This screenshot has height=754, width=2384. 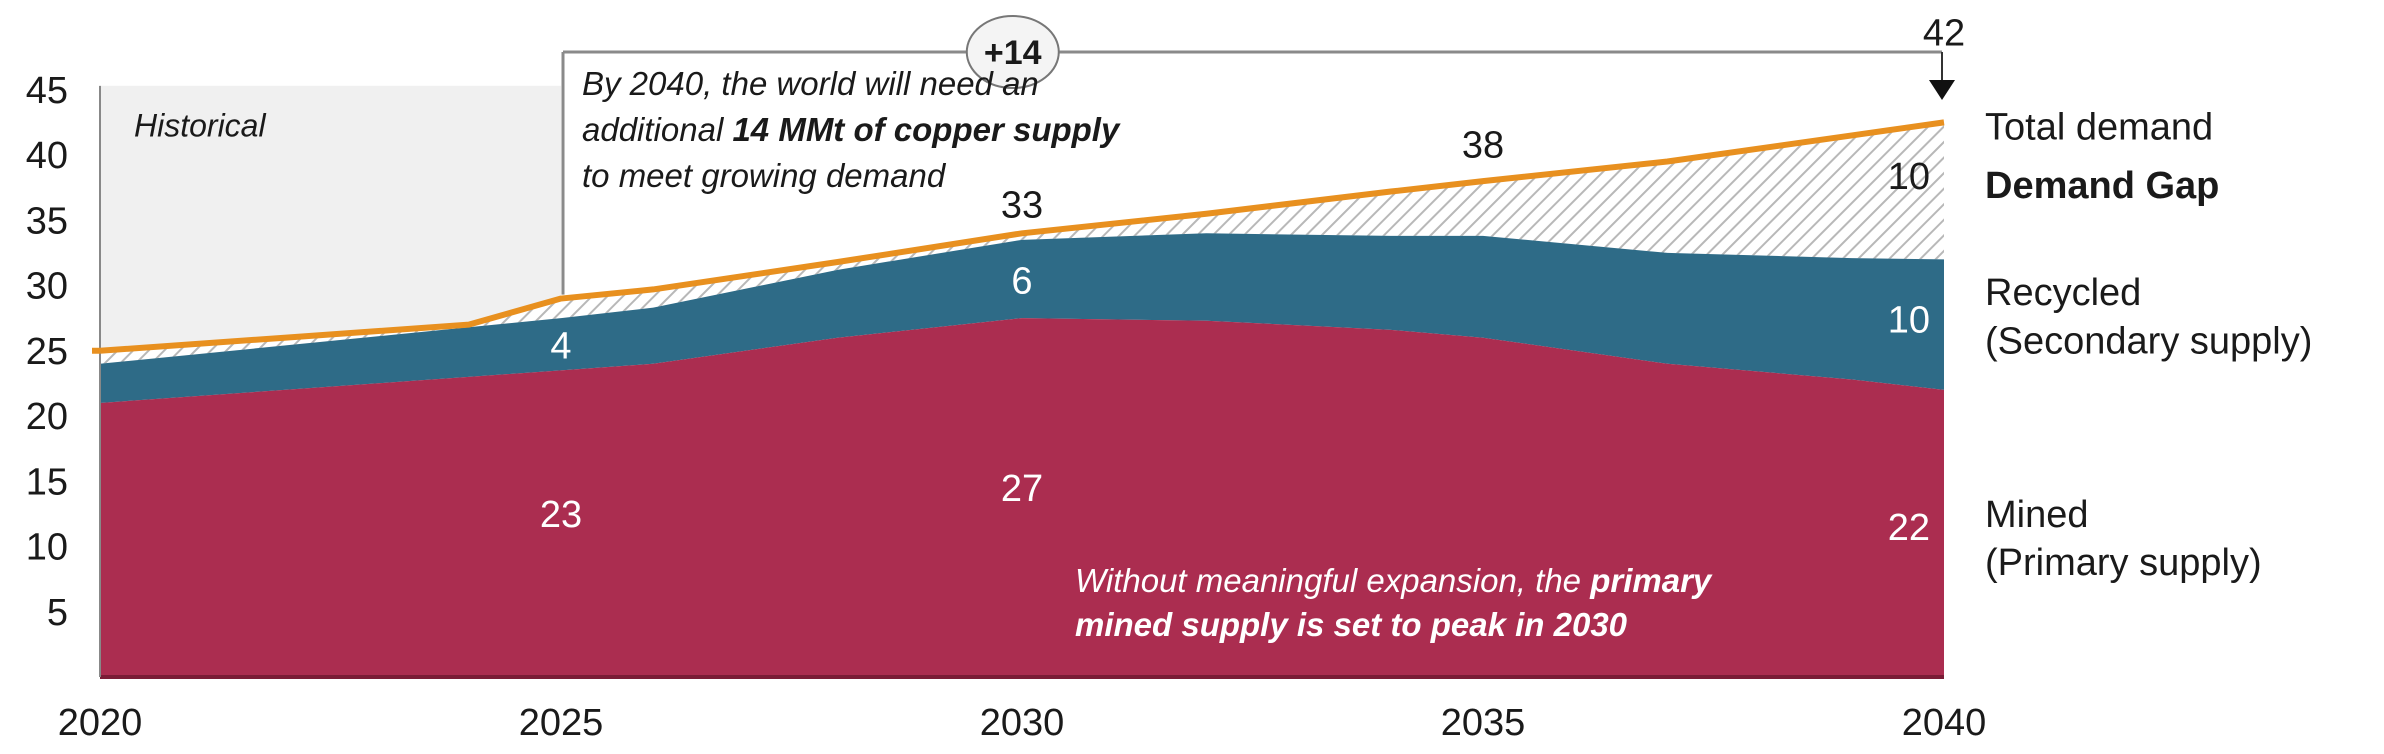 I want to click on y-tick-label: 20, so click(x=47, y=417).